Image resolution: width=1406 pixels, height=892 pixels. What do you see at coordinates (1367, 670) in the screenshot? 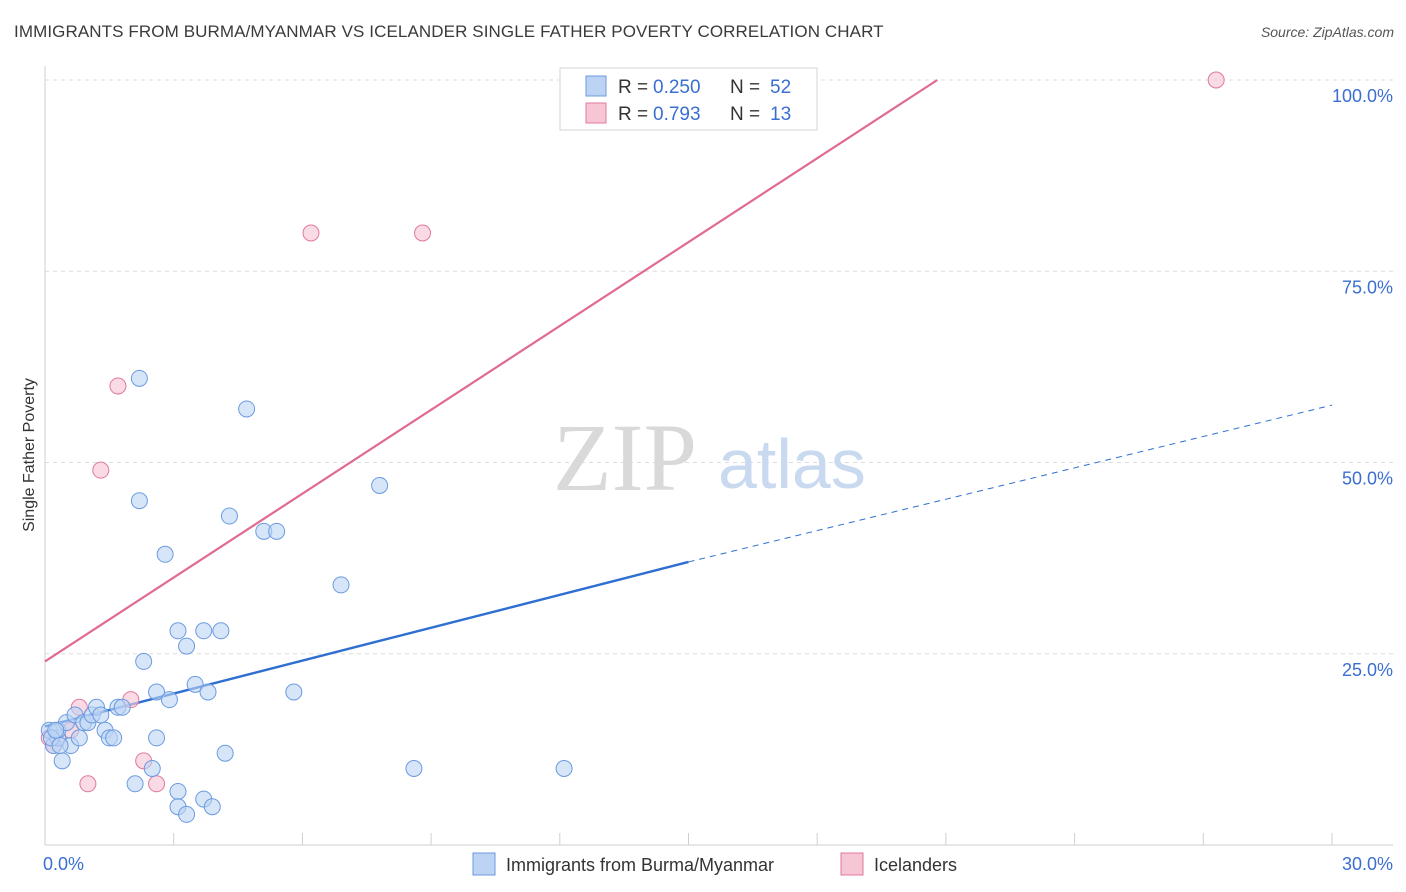
I see `y-tick-label: 25.0%` at bounding box center [1367, 670].